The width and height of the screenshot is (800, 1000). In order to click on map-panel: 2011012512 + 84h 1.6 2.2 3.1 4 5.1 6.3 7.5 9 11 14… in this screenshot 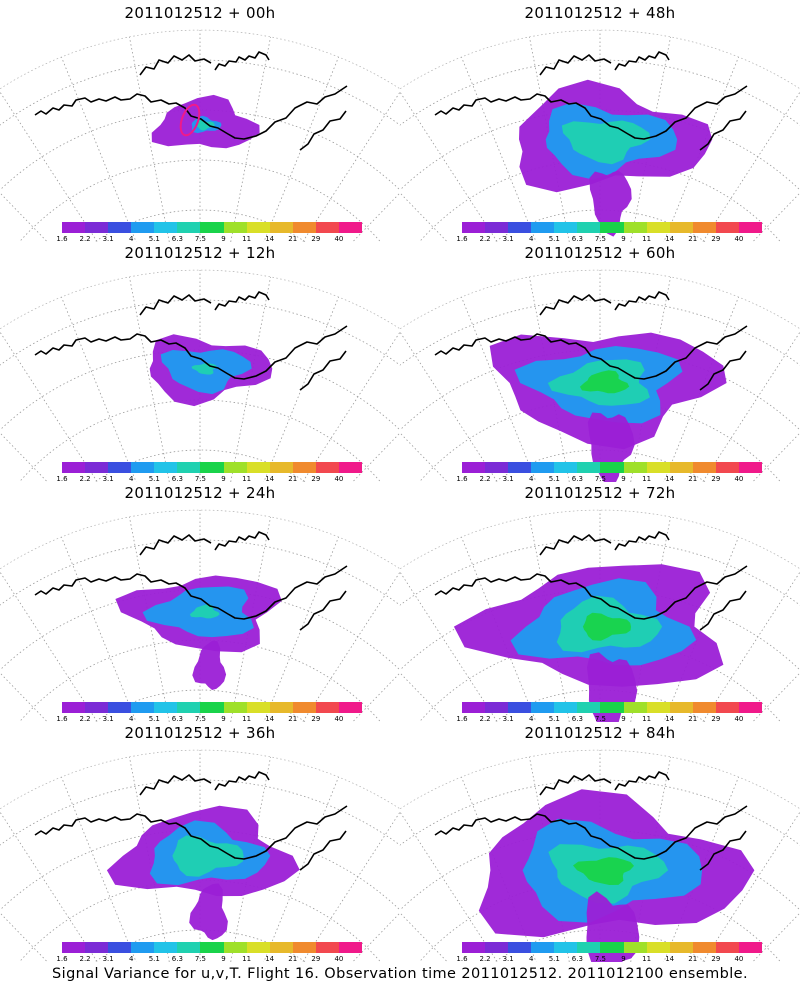, I will do `click(600, 841)`.